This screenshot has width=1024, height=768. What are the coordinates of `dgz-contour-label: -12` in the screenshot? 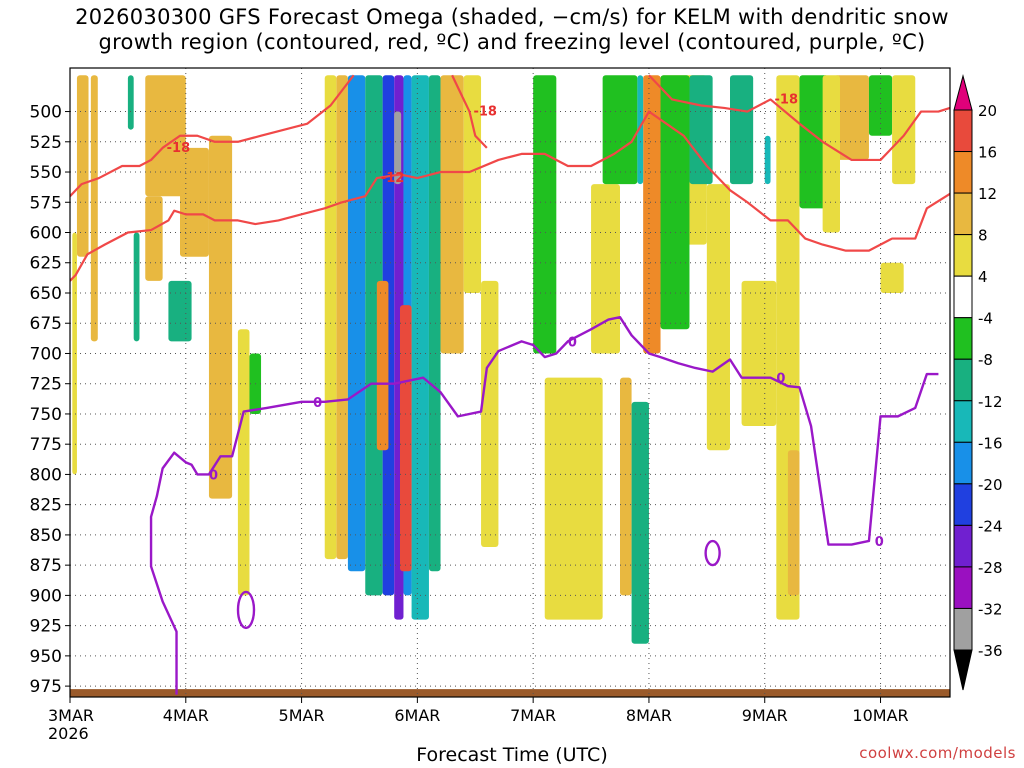 It's located at (393, 178).